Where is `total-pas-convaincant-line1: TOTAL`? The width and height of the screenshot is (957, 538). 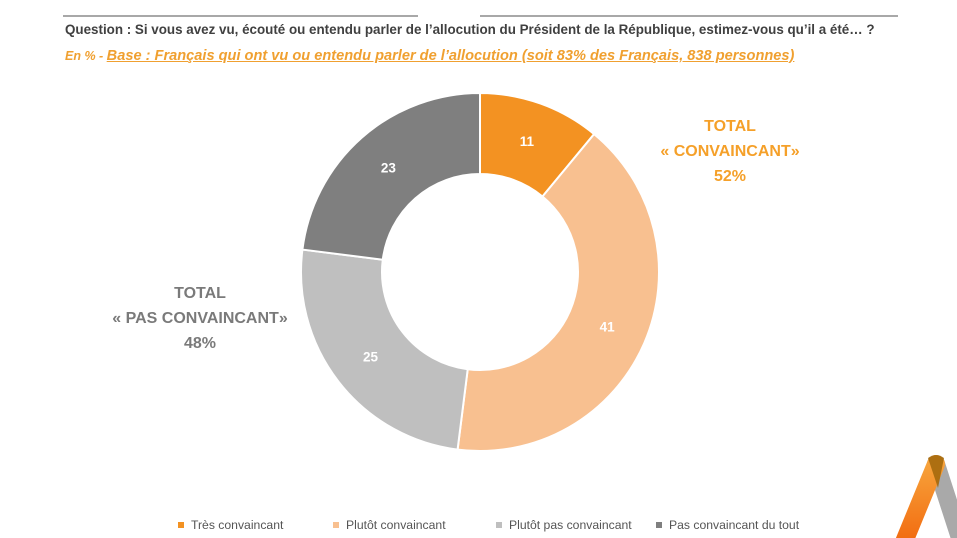 total-pas-convaincant-line1: TOTAL is located at coordinates (200, 293).